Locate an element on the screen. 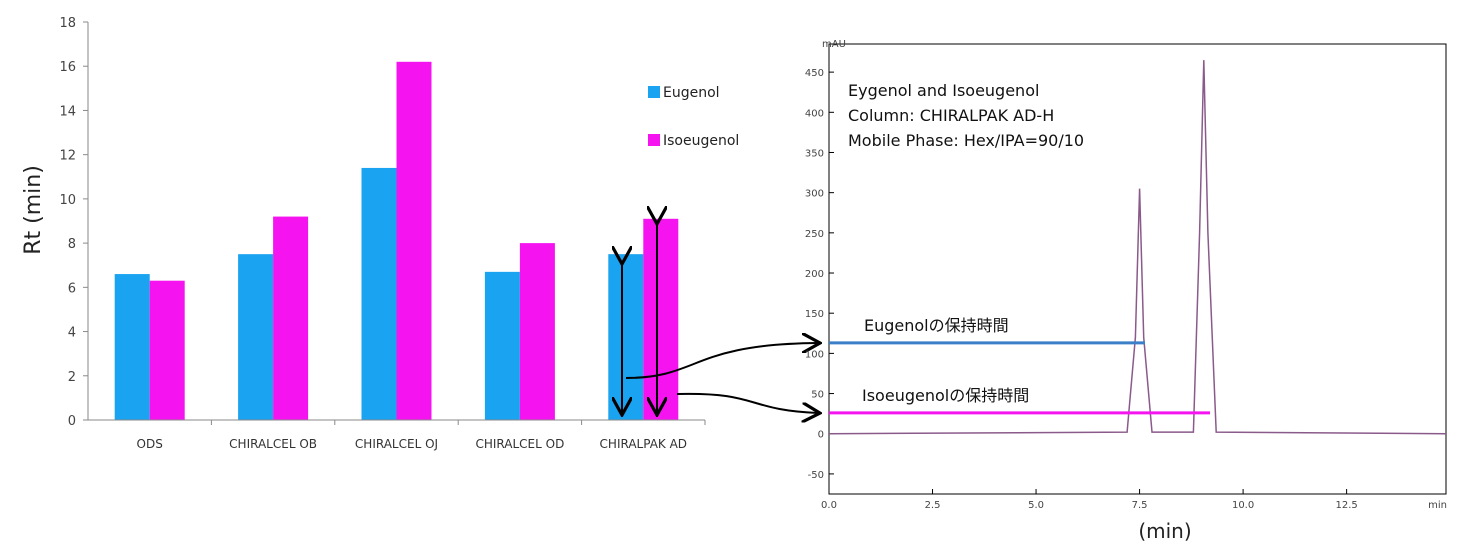  annotation-line-1: Column: CHIRALPAK AD-H is located at coordinates (951, 115).